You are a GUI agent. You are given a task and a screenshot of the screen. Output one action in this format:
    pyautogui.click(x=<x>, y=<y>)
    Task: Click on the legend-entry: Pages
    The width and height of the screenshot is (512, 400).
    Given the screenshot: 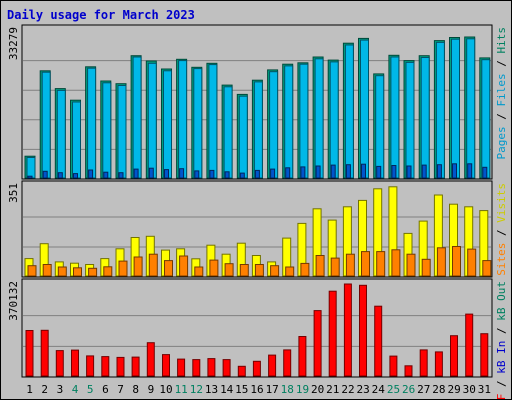 What is the action you would take?
    pyautogui.click(x=501, y=142)
    